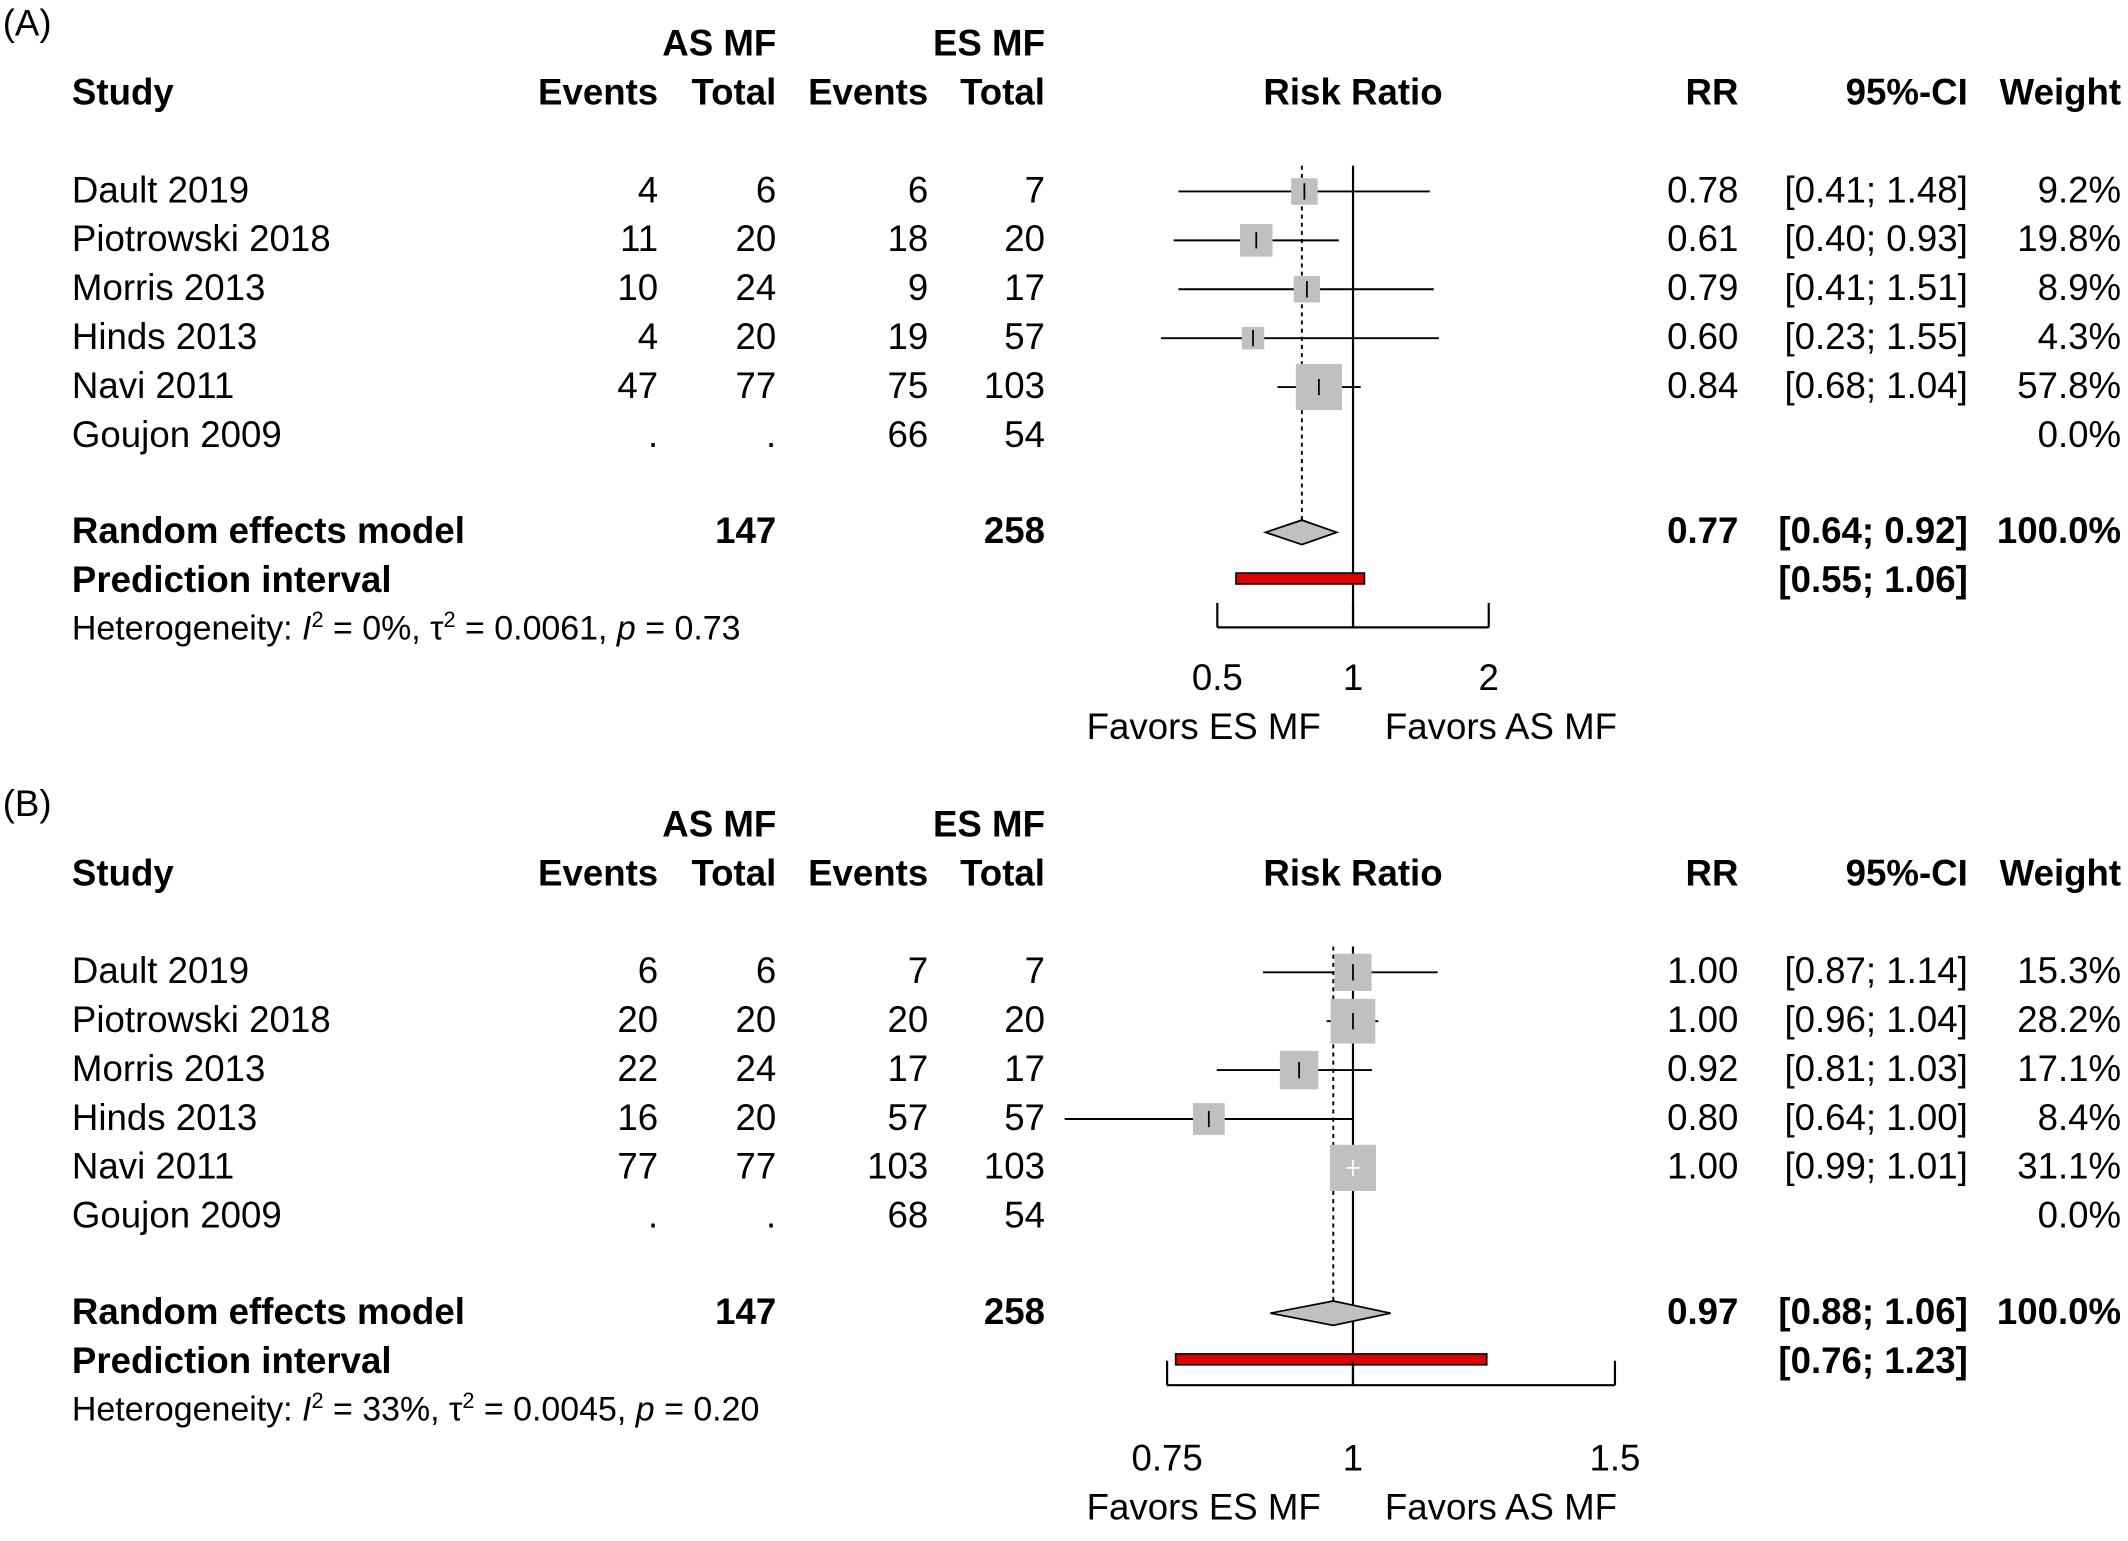  I want to click on ci-value: [0.99; 1.01], so click(1876, 1166).